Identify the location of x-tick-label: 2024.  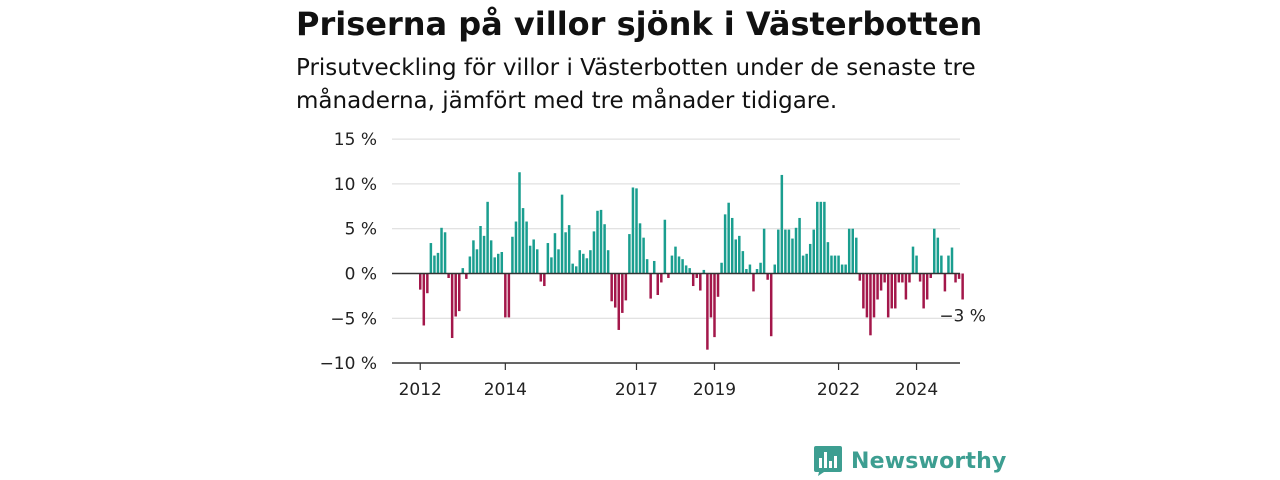
(916, 390).